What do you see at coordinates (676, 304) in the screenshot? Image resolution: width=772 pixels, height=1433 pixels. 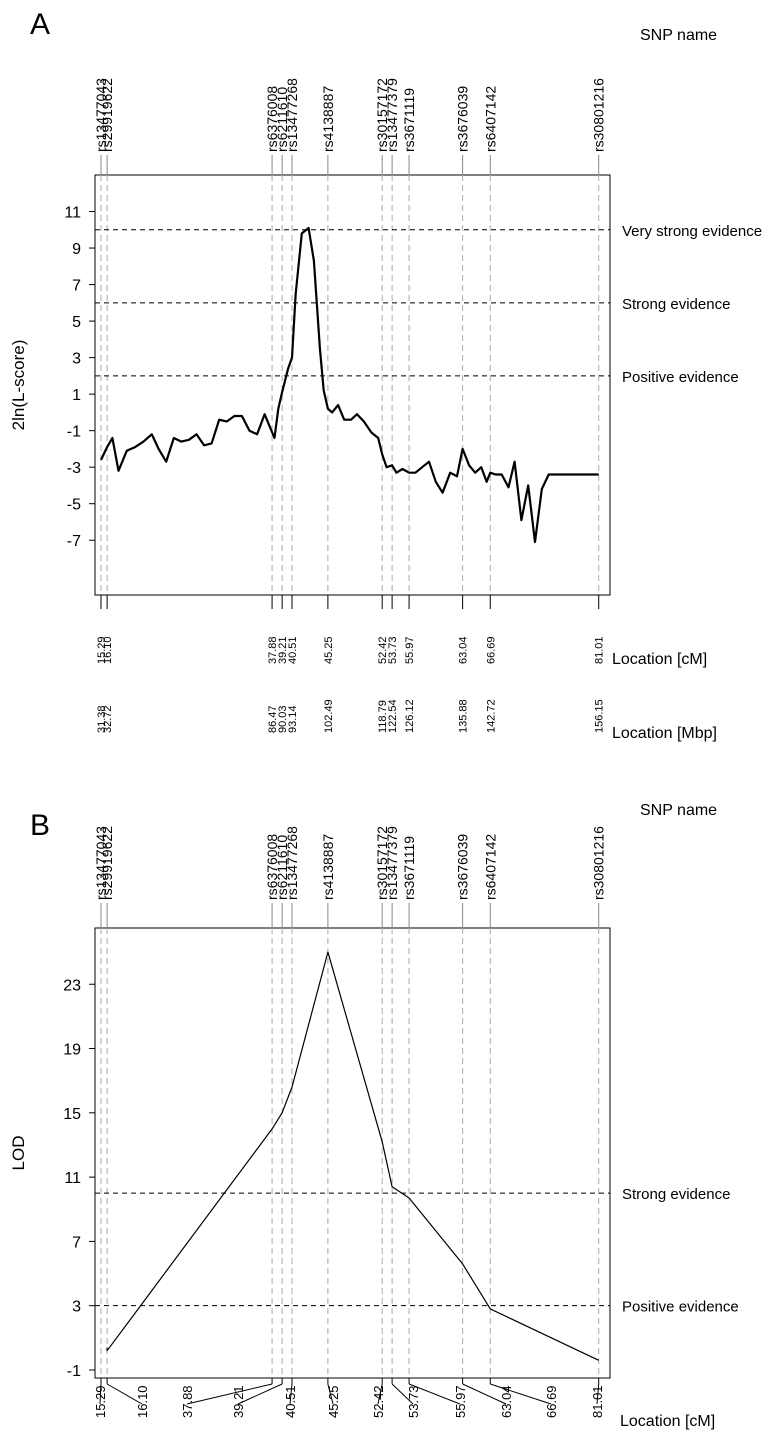 I see `threshold-label: Strong evidence` at bounding box center [676, 304].